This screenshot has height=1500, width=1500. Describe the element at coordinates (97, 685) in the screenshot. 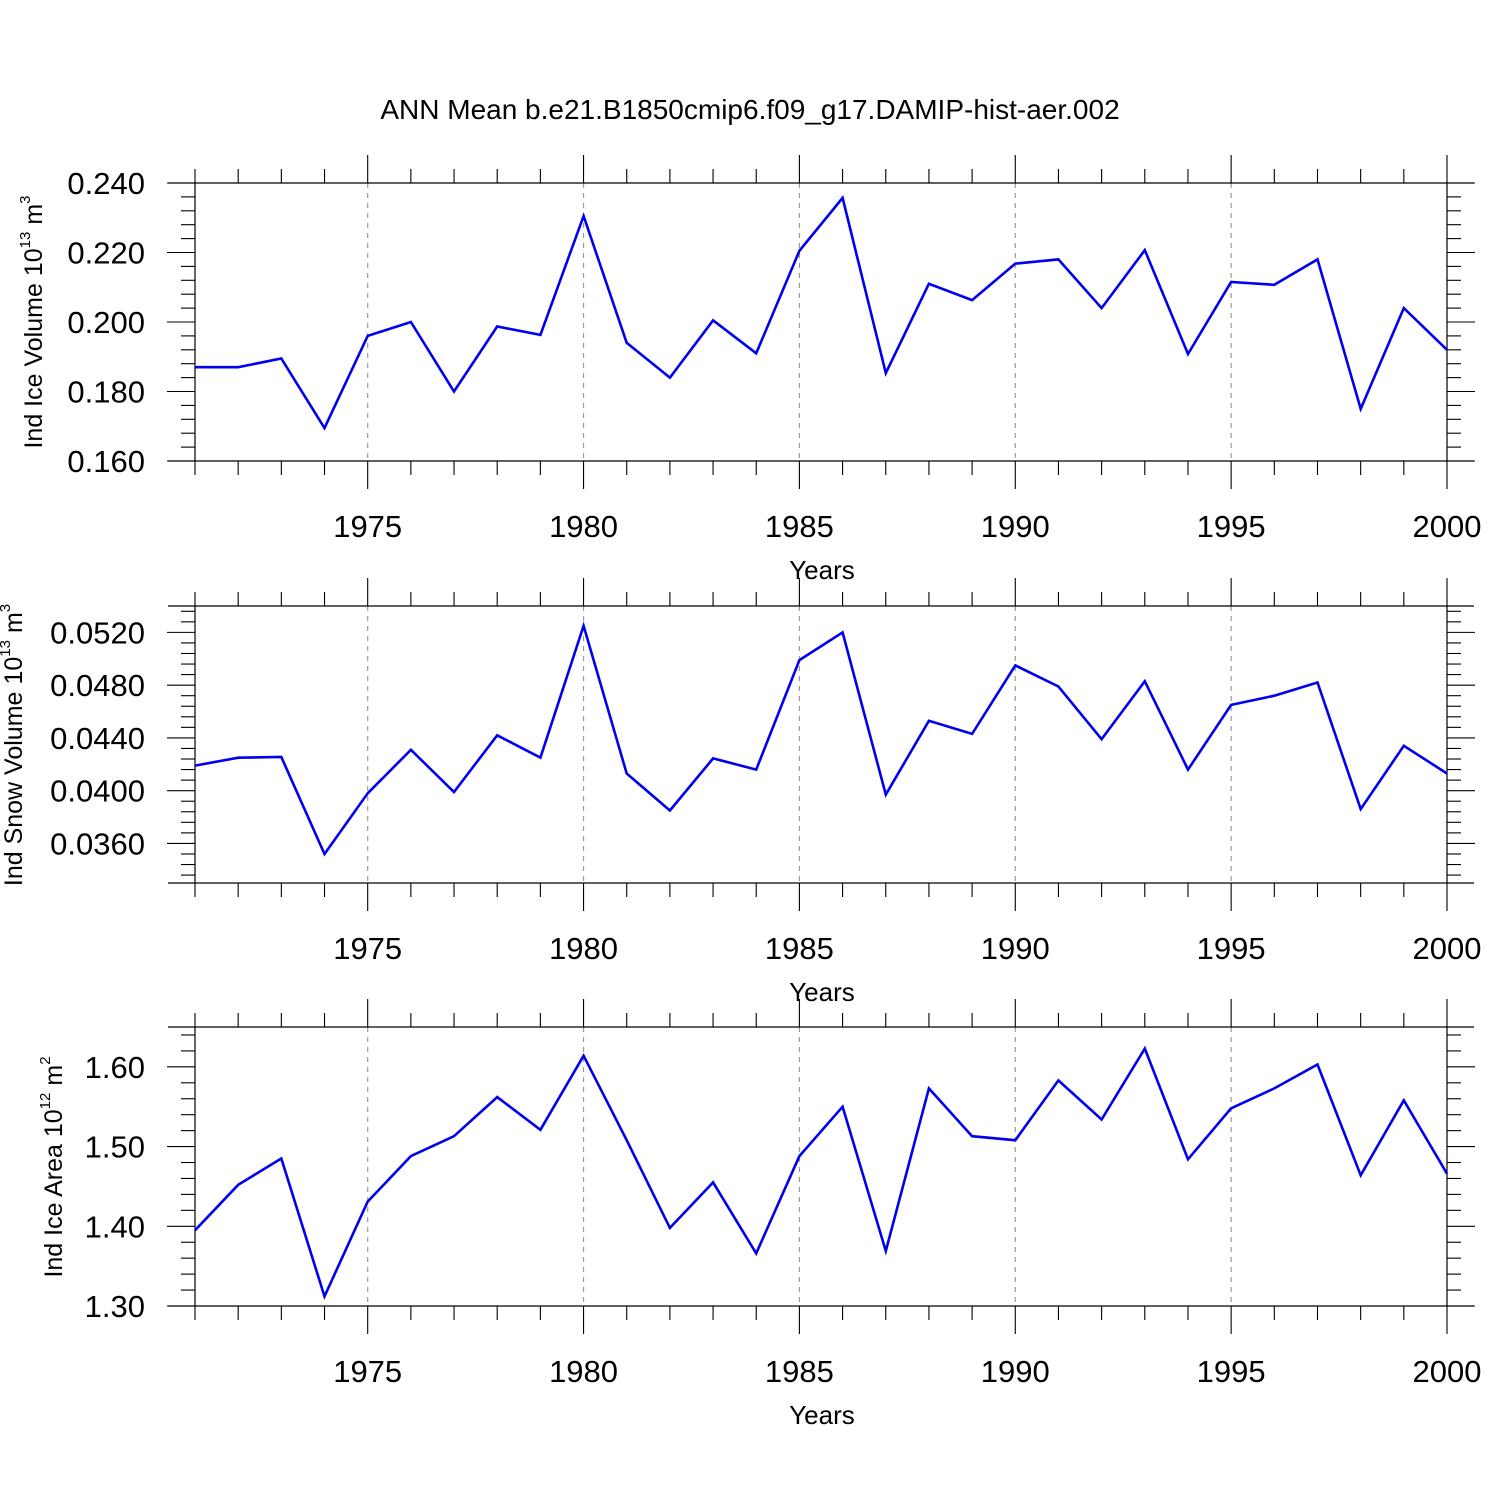

I see `y-tick-label: 0.0480` at that location.